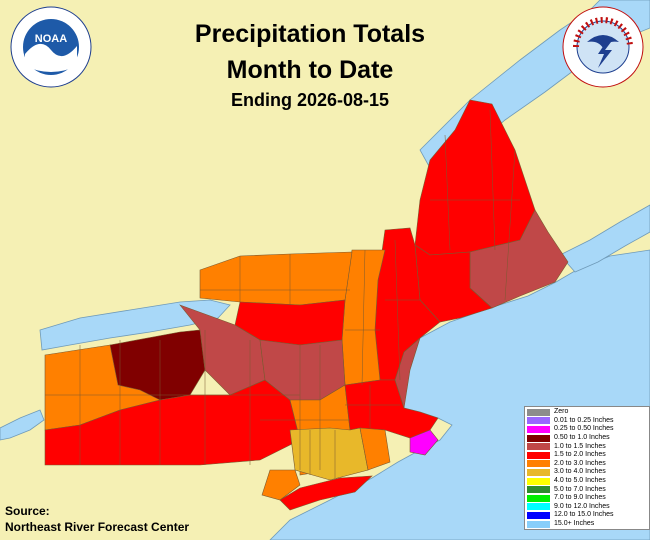 This screenshot has height=540, width=650. I want to click on region-cape-cod, so click(424, 442).